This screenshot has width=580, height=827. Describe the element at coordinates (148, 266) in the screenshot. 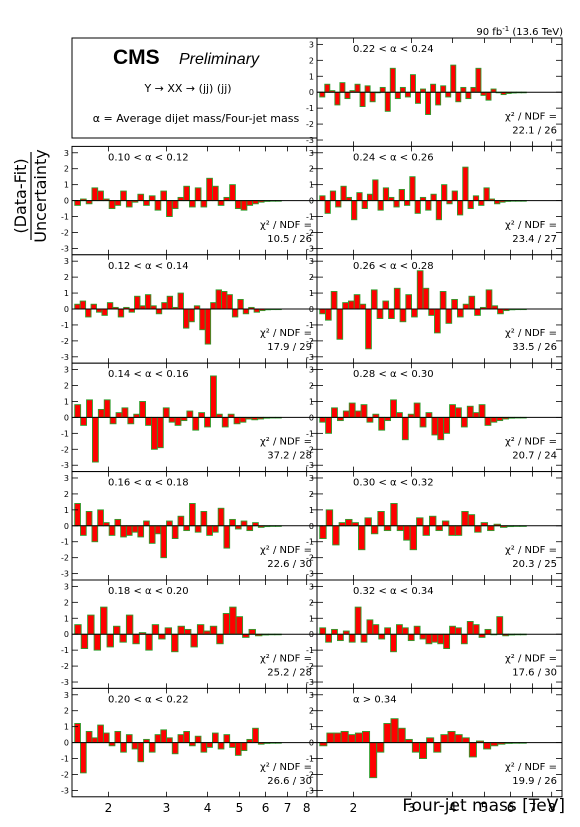

I see `alpha-range-label: 0.12 < α < 0.14` at that location.